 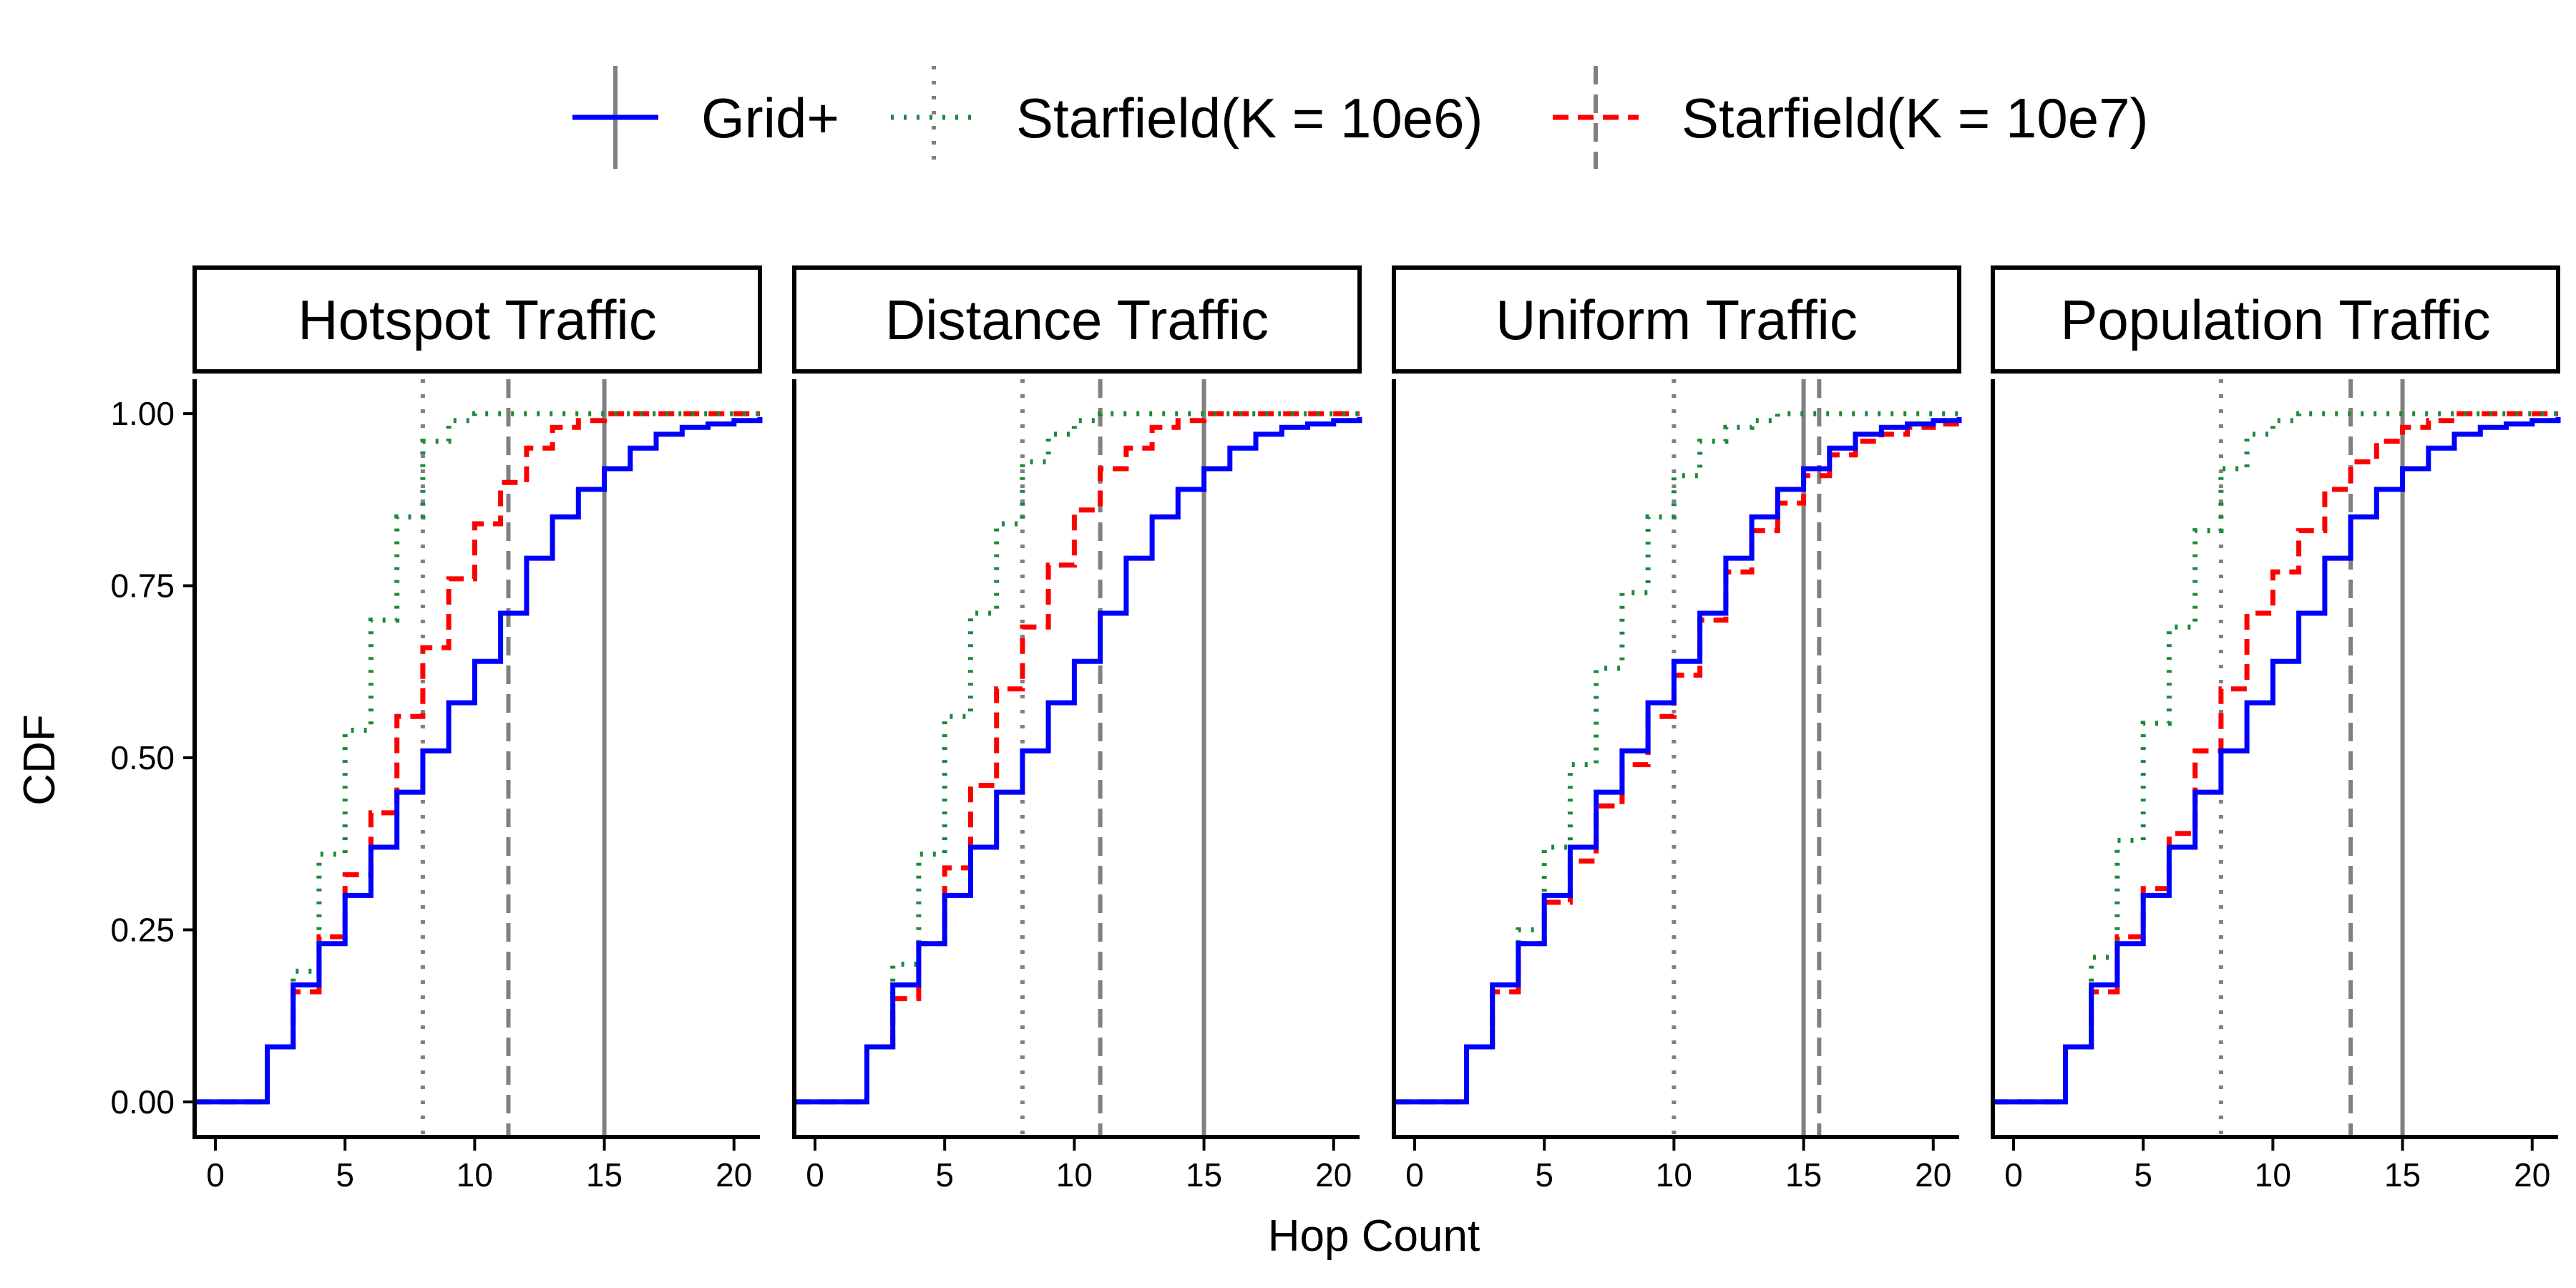 What do you see at coordinates (142, 413) in the screenshot?
I see `y-tick-label: 1.00` at bounding box center [142, 413].